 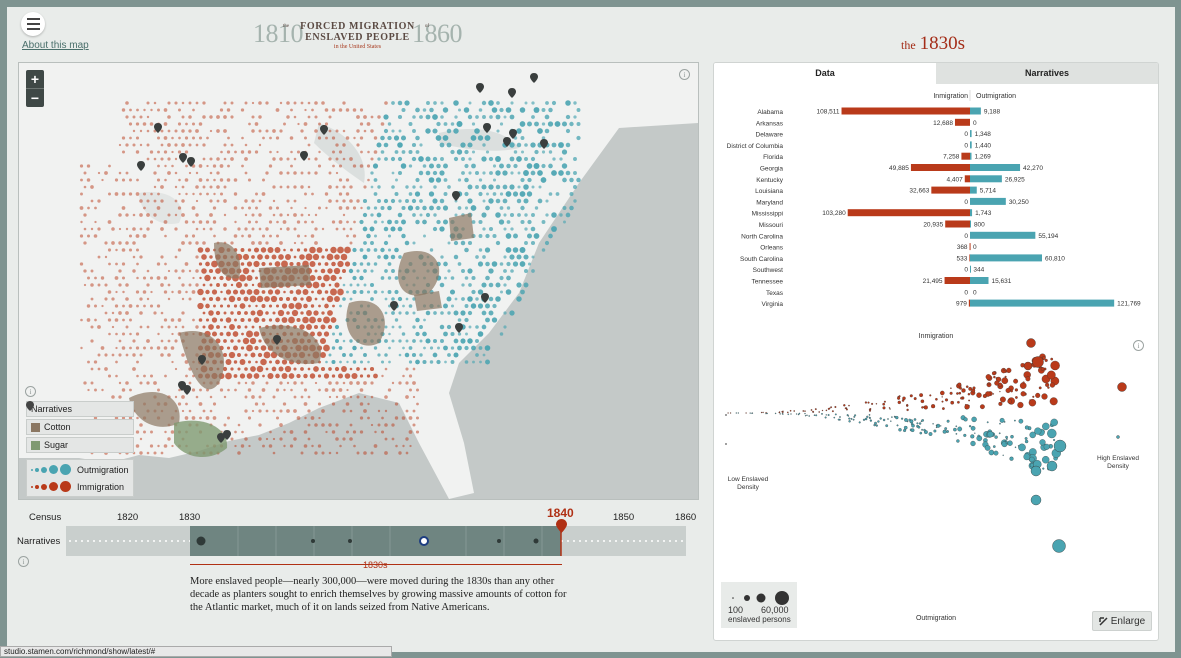 What do you see at coordinates (80, 409) in the screenshot?
I see `legend-narratives: Narratives` at bounding box center [80, 409].